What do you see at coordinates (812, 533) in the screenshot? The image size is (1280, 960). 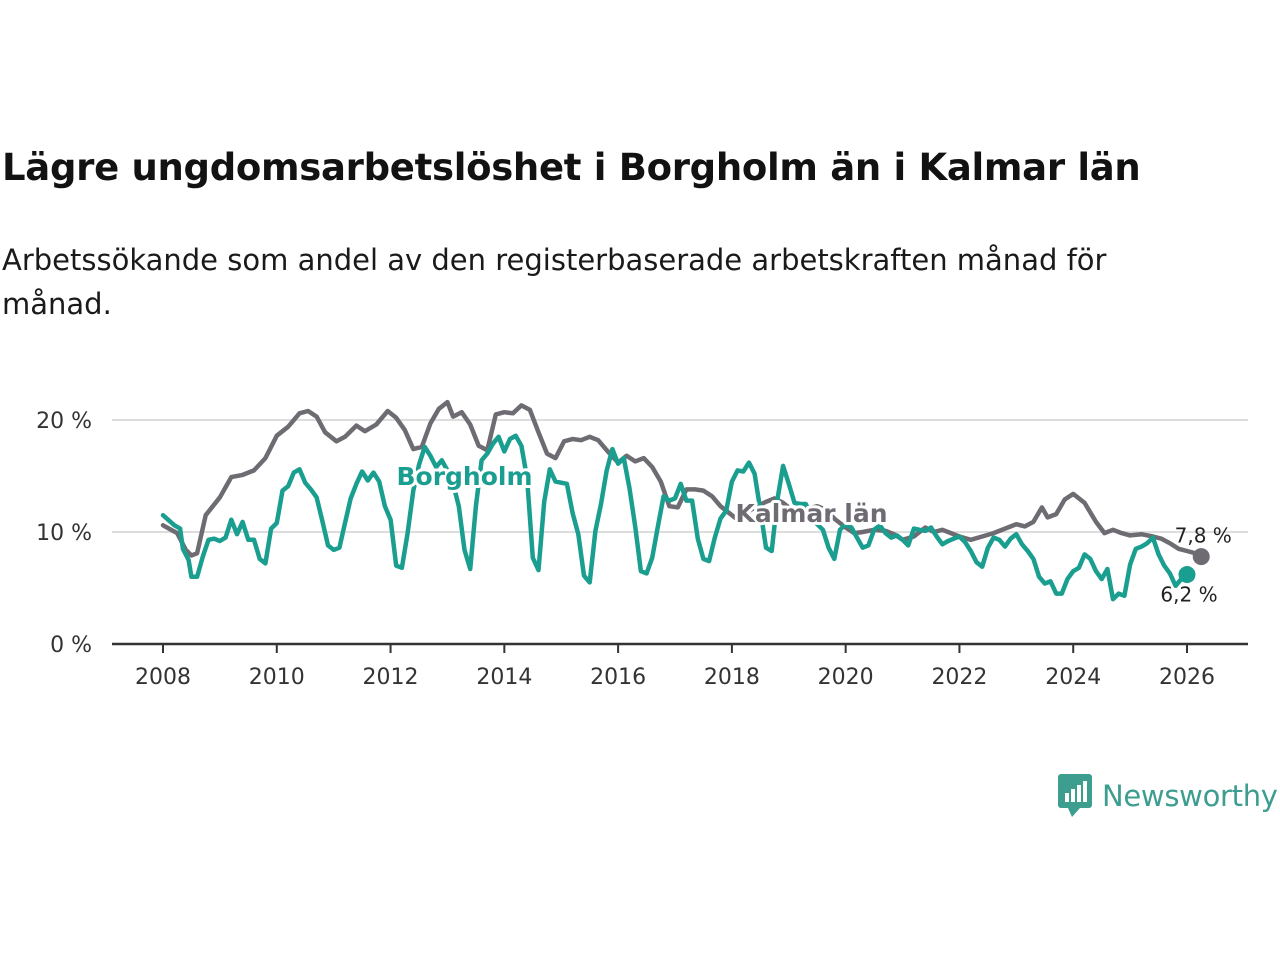 I see `label-layer: 7,8 % Kalmar län 6,2 % Borgholm` at bounding box center [812, 533].